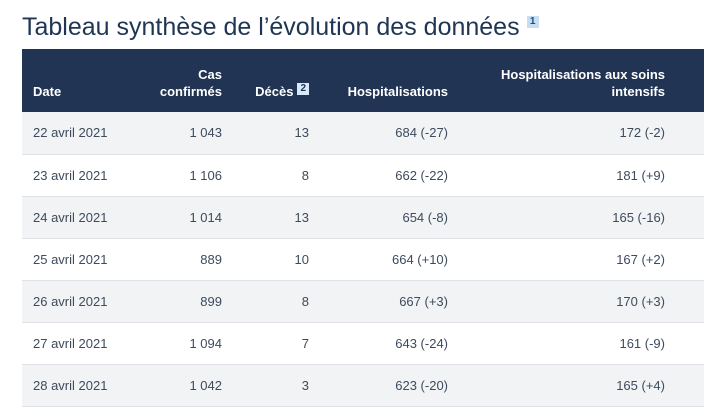  What do you see at coordinates (301, 259) in the screenshot?
I see `cell-deces: 10` at bounding box center [301, 259].